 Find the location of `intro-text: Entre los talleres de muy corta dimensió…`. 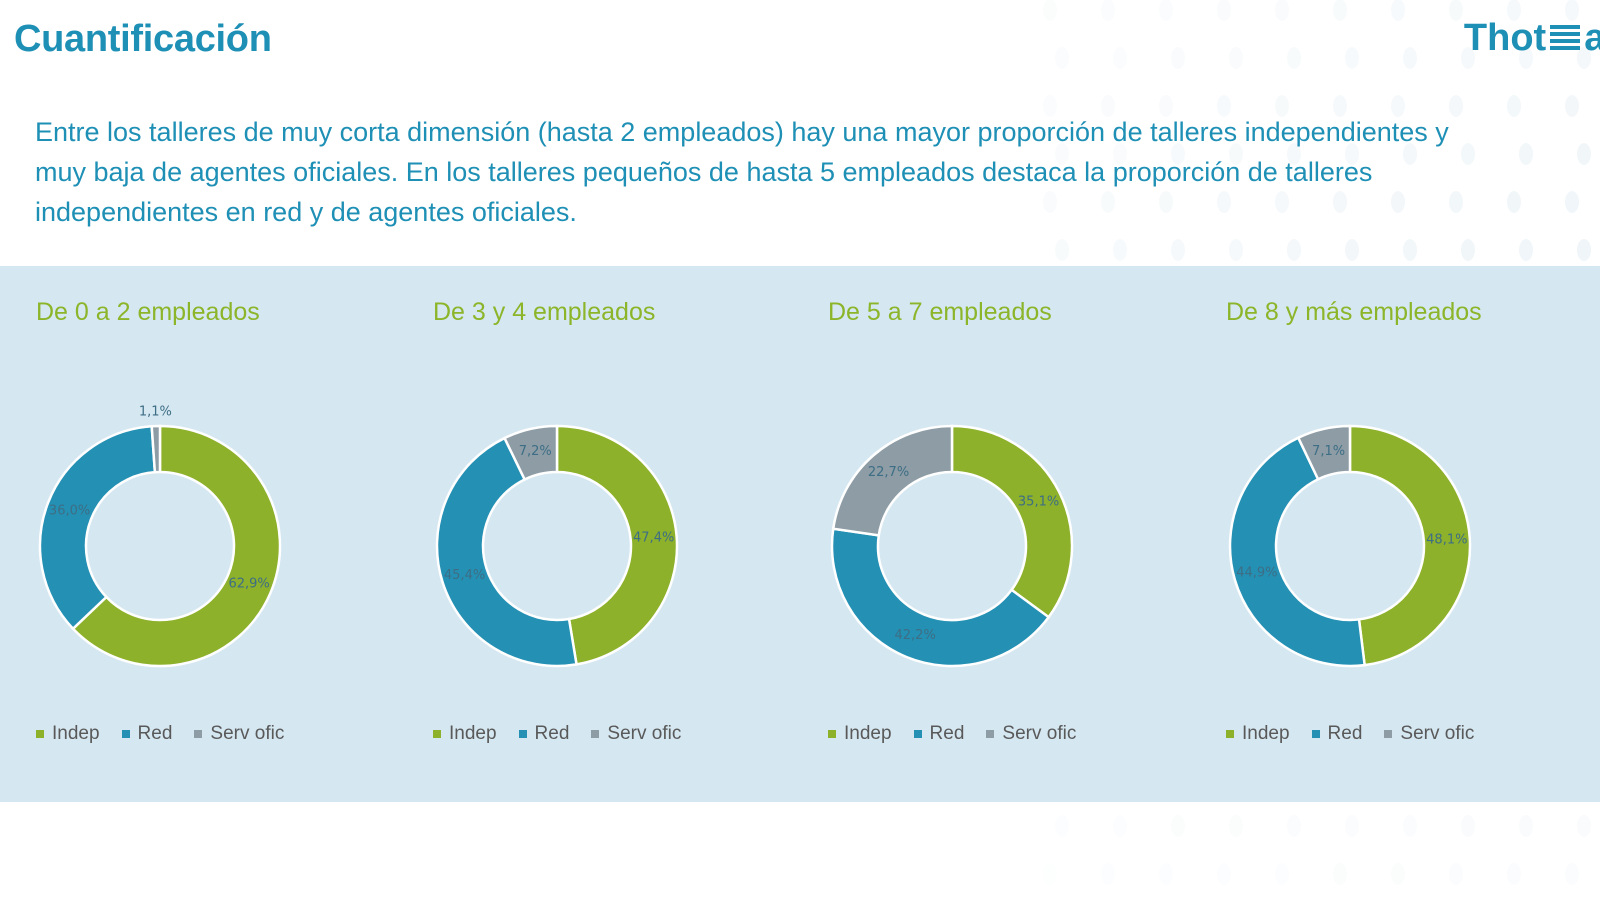

intro-text: Entre los talleres de muy corta dimensió… is located at coordinates (742, 172).